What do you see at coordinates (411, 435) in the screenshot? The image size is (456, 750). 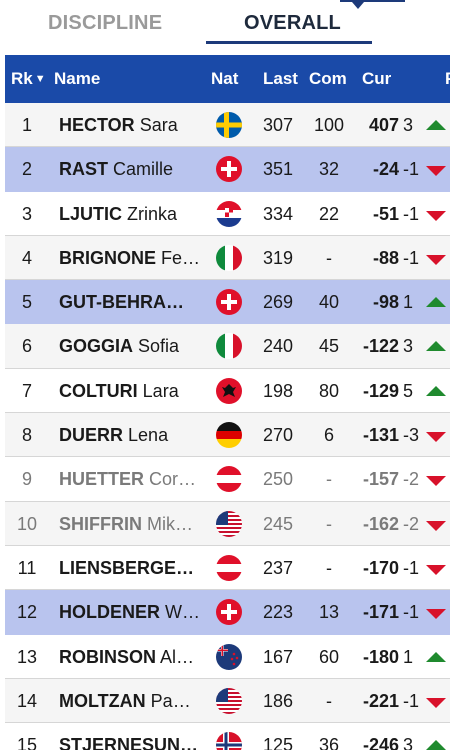 I see `rank-change: -3` at bounding box center [411, 435].